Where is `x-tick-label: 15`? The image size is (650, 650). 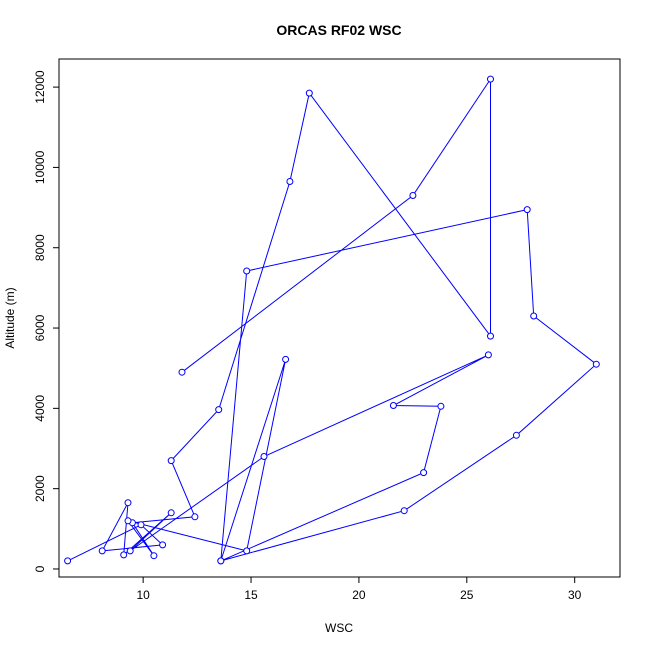 x-tick-label: 15 is located at coordinates (251, 595).